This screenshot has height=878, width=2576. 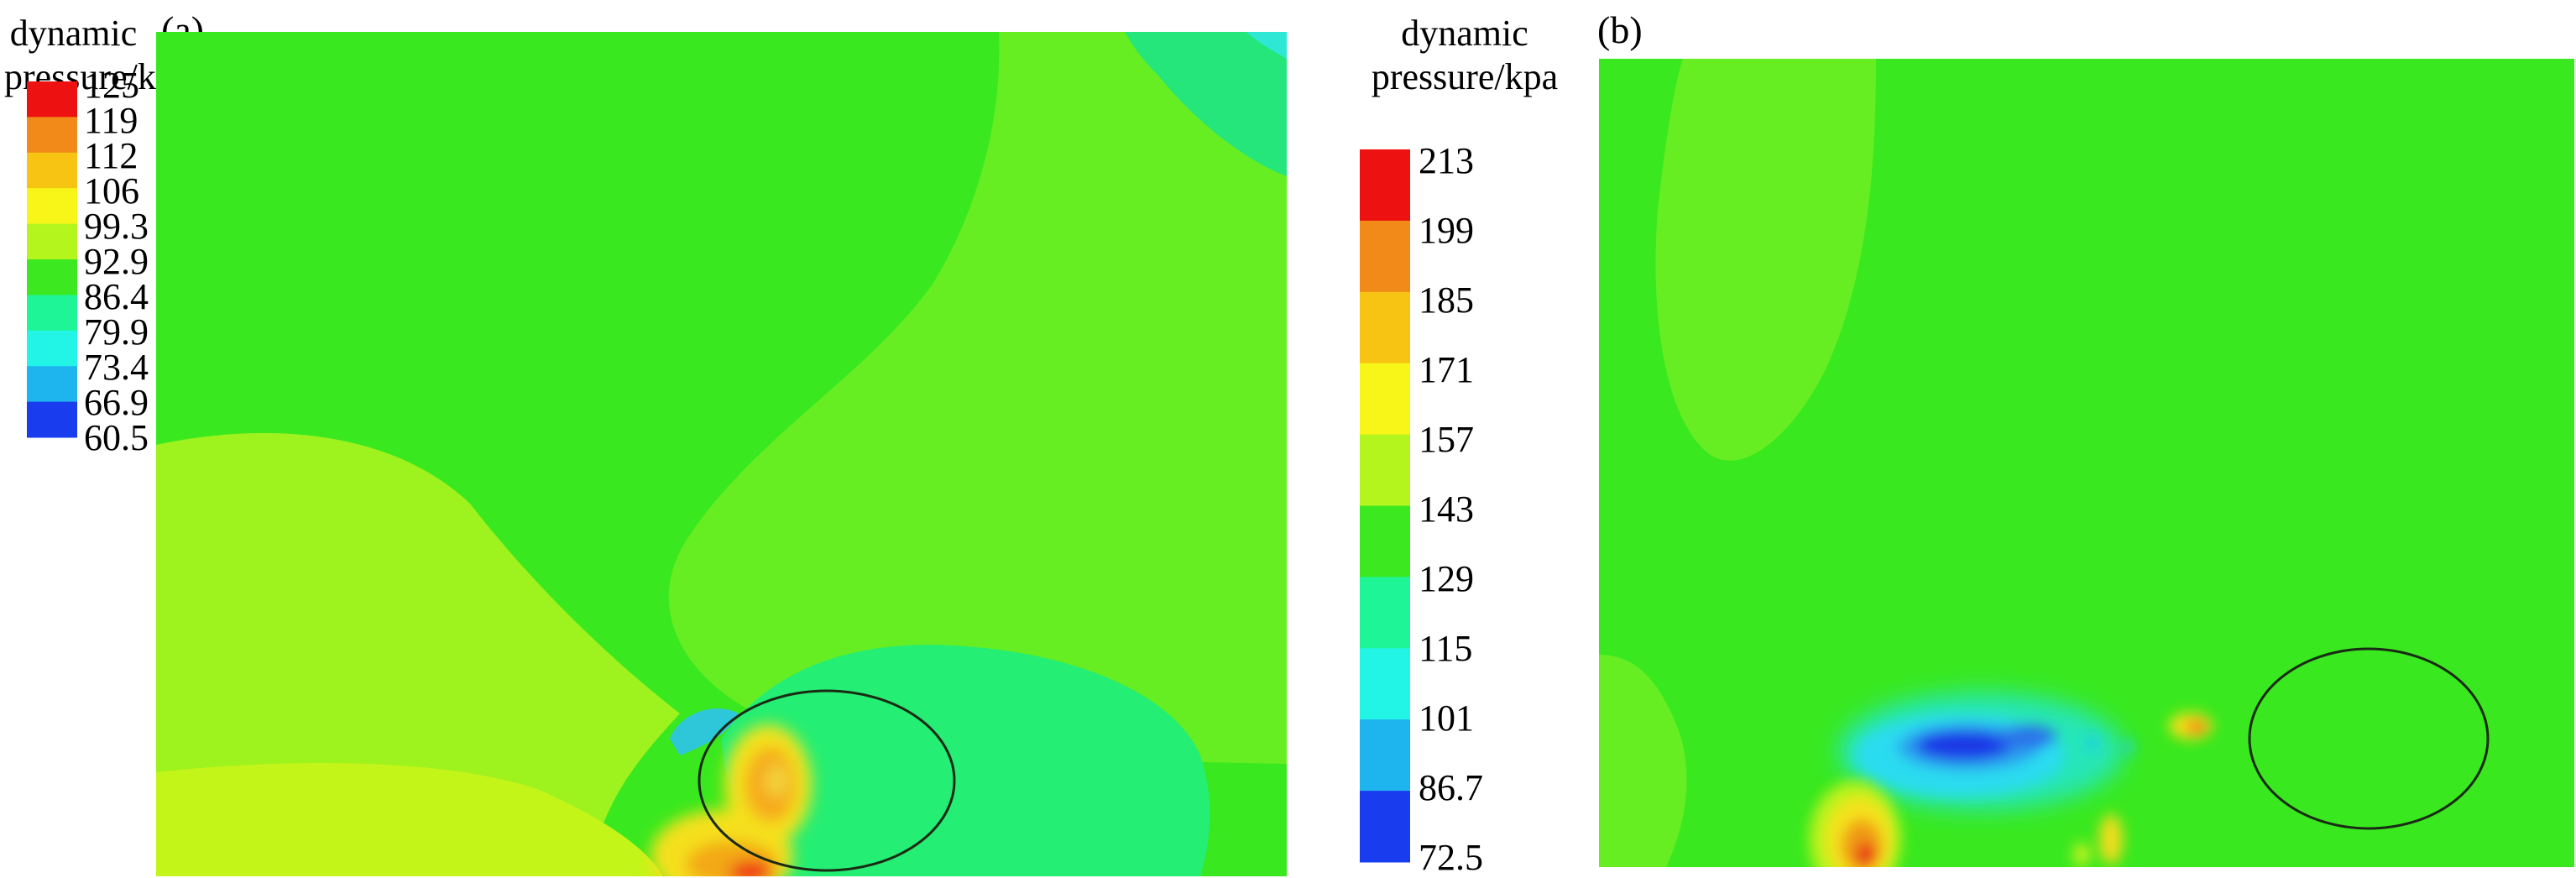 What do you see at coordinates (827, 780) in the screenshot?
I see `annotation-ellipse-a` at bounding box center [827, 780].